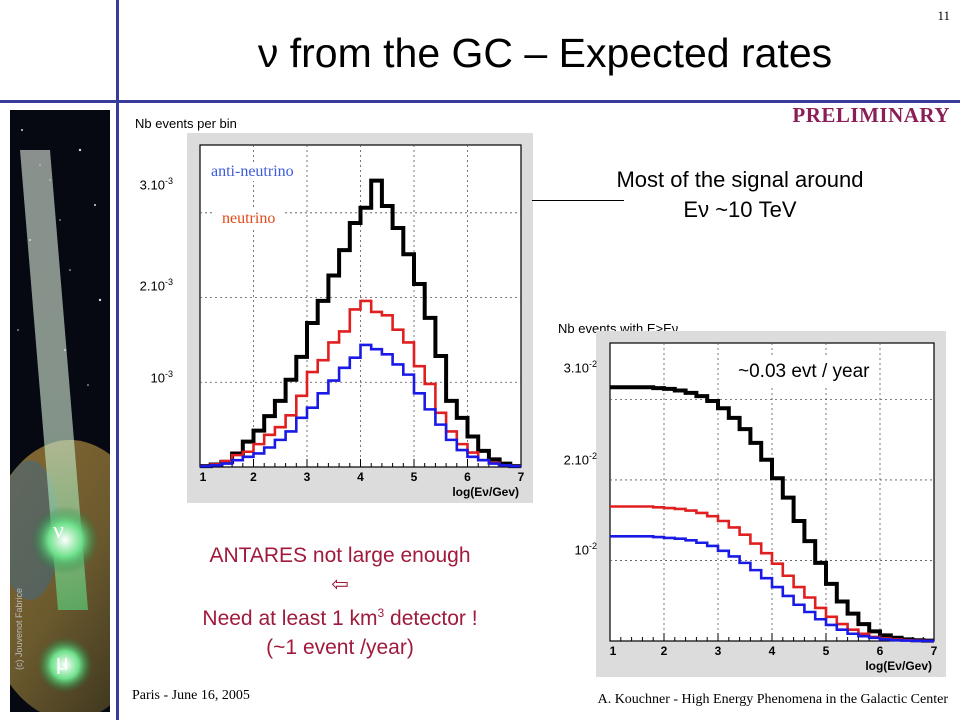 The height and width of the screenshot is (720, 960). What do you see at coordinates (740, 179) in the screenshot?
I see `signal-note-line1: Most of the signal around` at bounding box center [740, 179].